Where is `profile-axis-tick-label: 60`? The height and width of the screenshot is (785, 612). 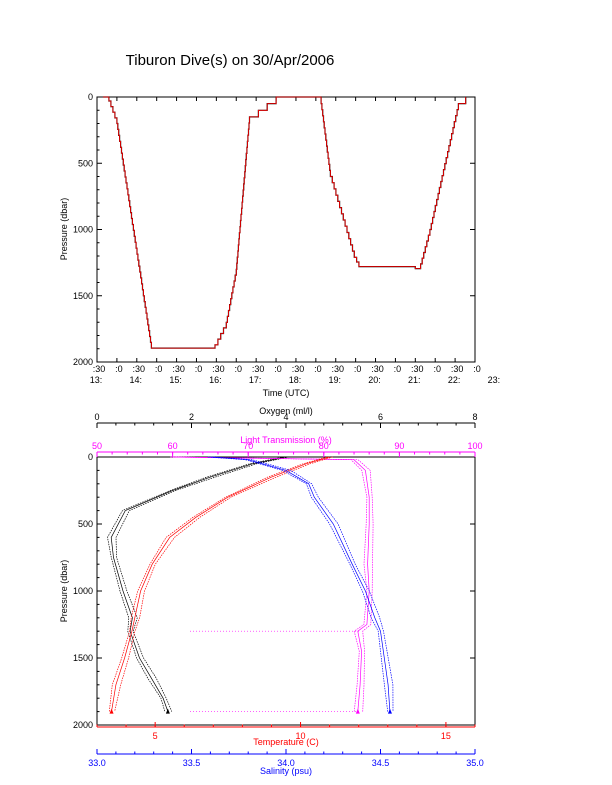 profile-axis-tick-label: 60 is located at coordinates (173, 446).